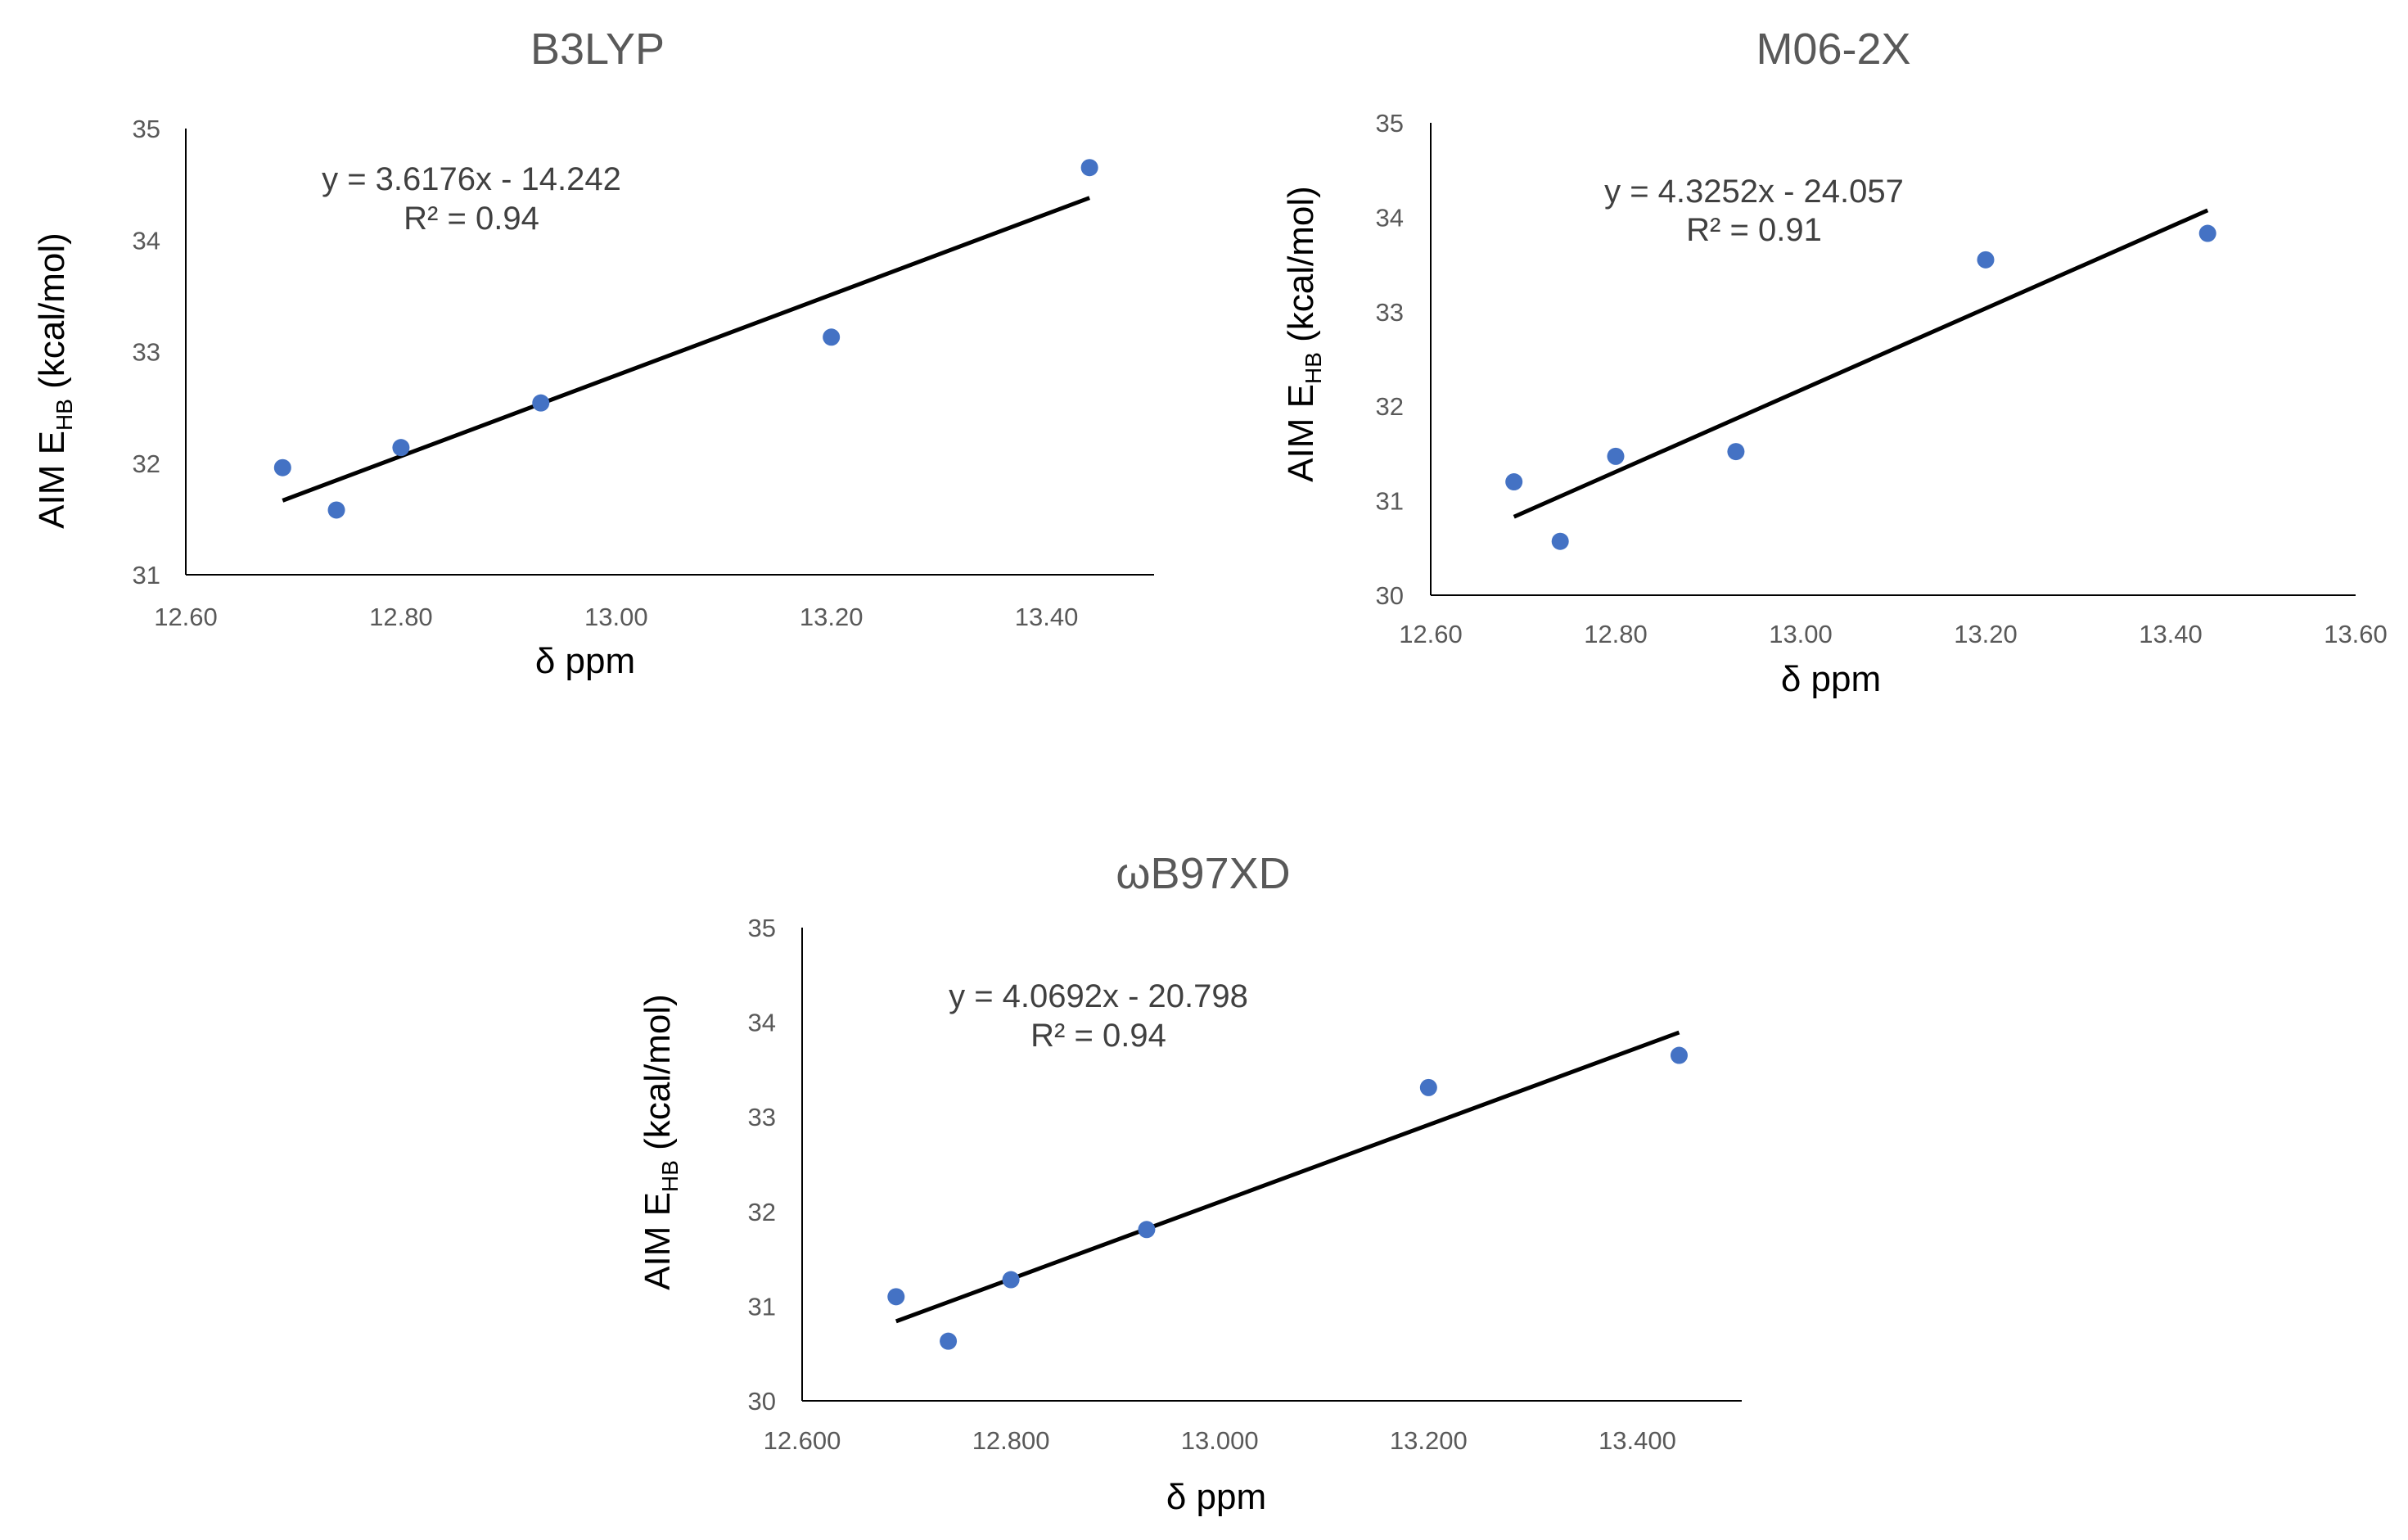 The width and height of the screenshot is (2408, 1540). What do you see at coordinates (1833, 49) in the screenshot?
I see `chart-title: M06-2X` at bounding box center [1833, 49].